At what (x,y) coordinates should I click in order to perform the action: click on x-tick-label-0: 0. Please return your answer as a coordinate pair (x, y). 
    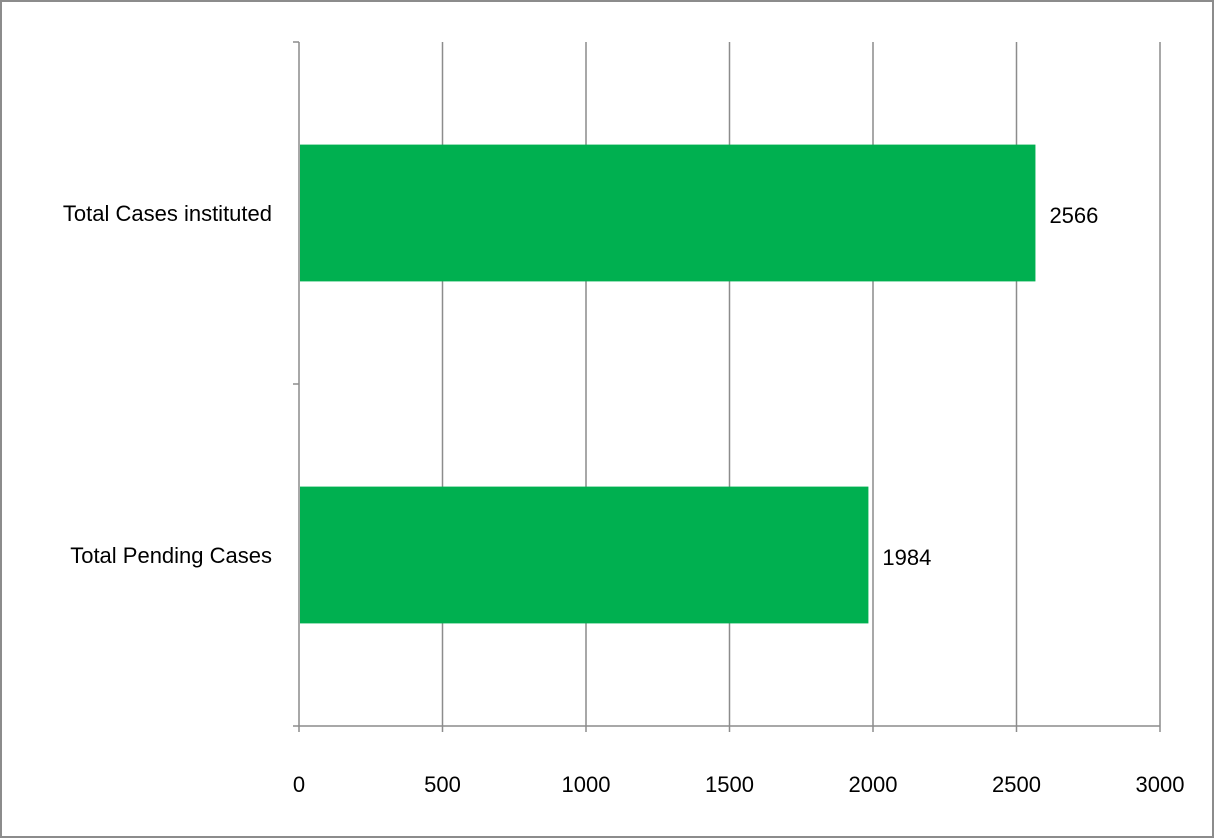
    Looking at the image, I should click on (299, 784).